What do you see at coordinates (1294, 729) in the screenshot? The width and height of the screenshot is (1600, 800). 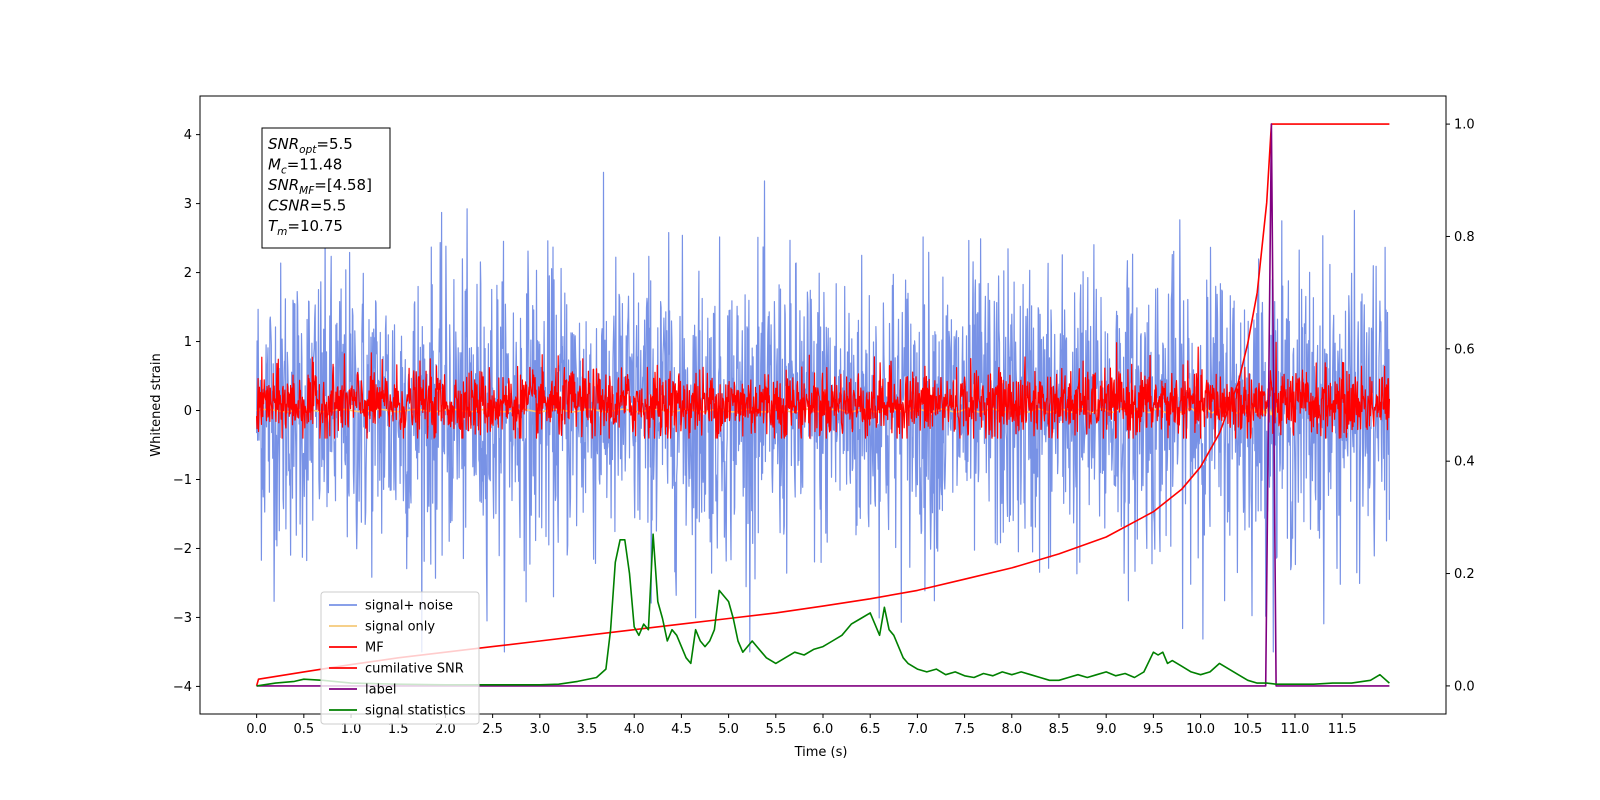 I see `x-tick-label: 11.0` at bounding box center [1294, 729].